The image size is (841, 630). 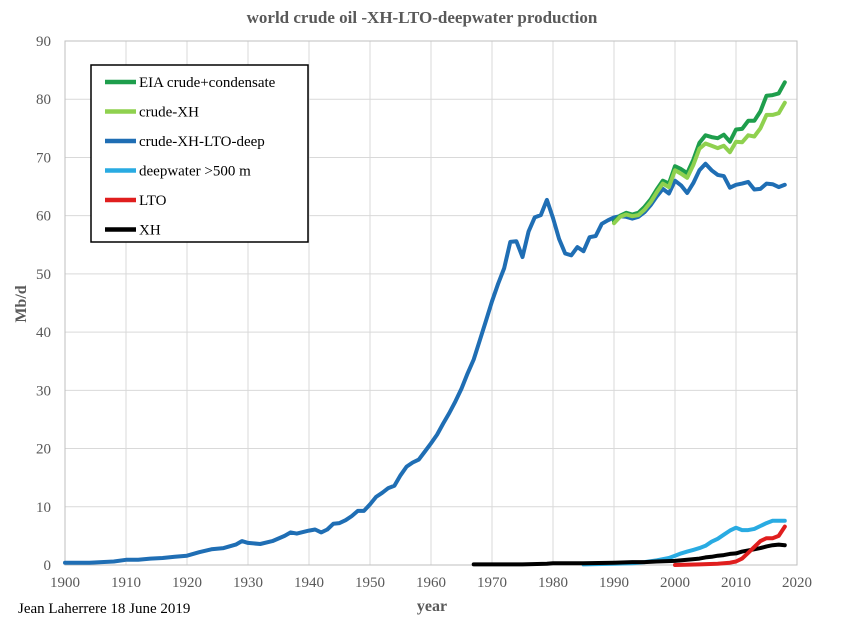 What do you see at coordinates (104, 609) in the screenshot?
I see `credit: Jean Laherrere 18 June 2019` at bounding box center [104, 609].